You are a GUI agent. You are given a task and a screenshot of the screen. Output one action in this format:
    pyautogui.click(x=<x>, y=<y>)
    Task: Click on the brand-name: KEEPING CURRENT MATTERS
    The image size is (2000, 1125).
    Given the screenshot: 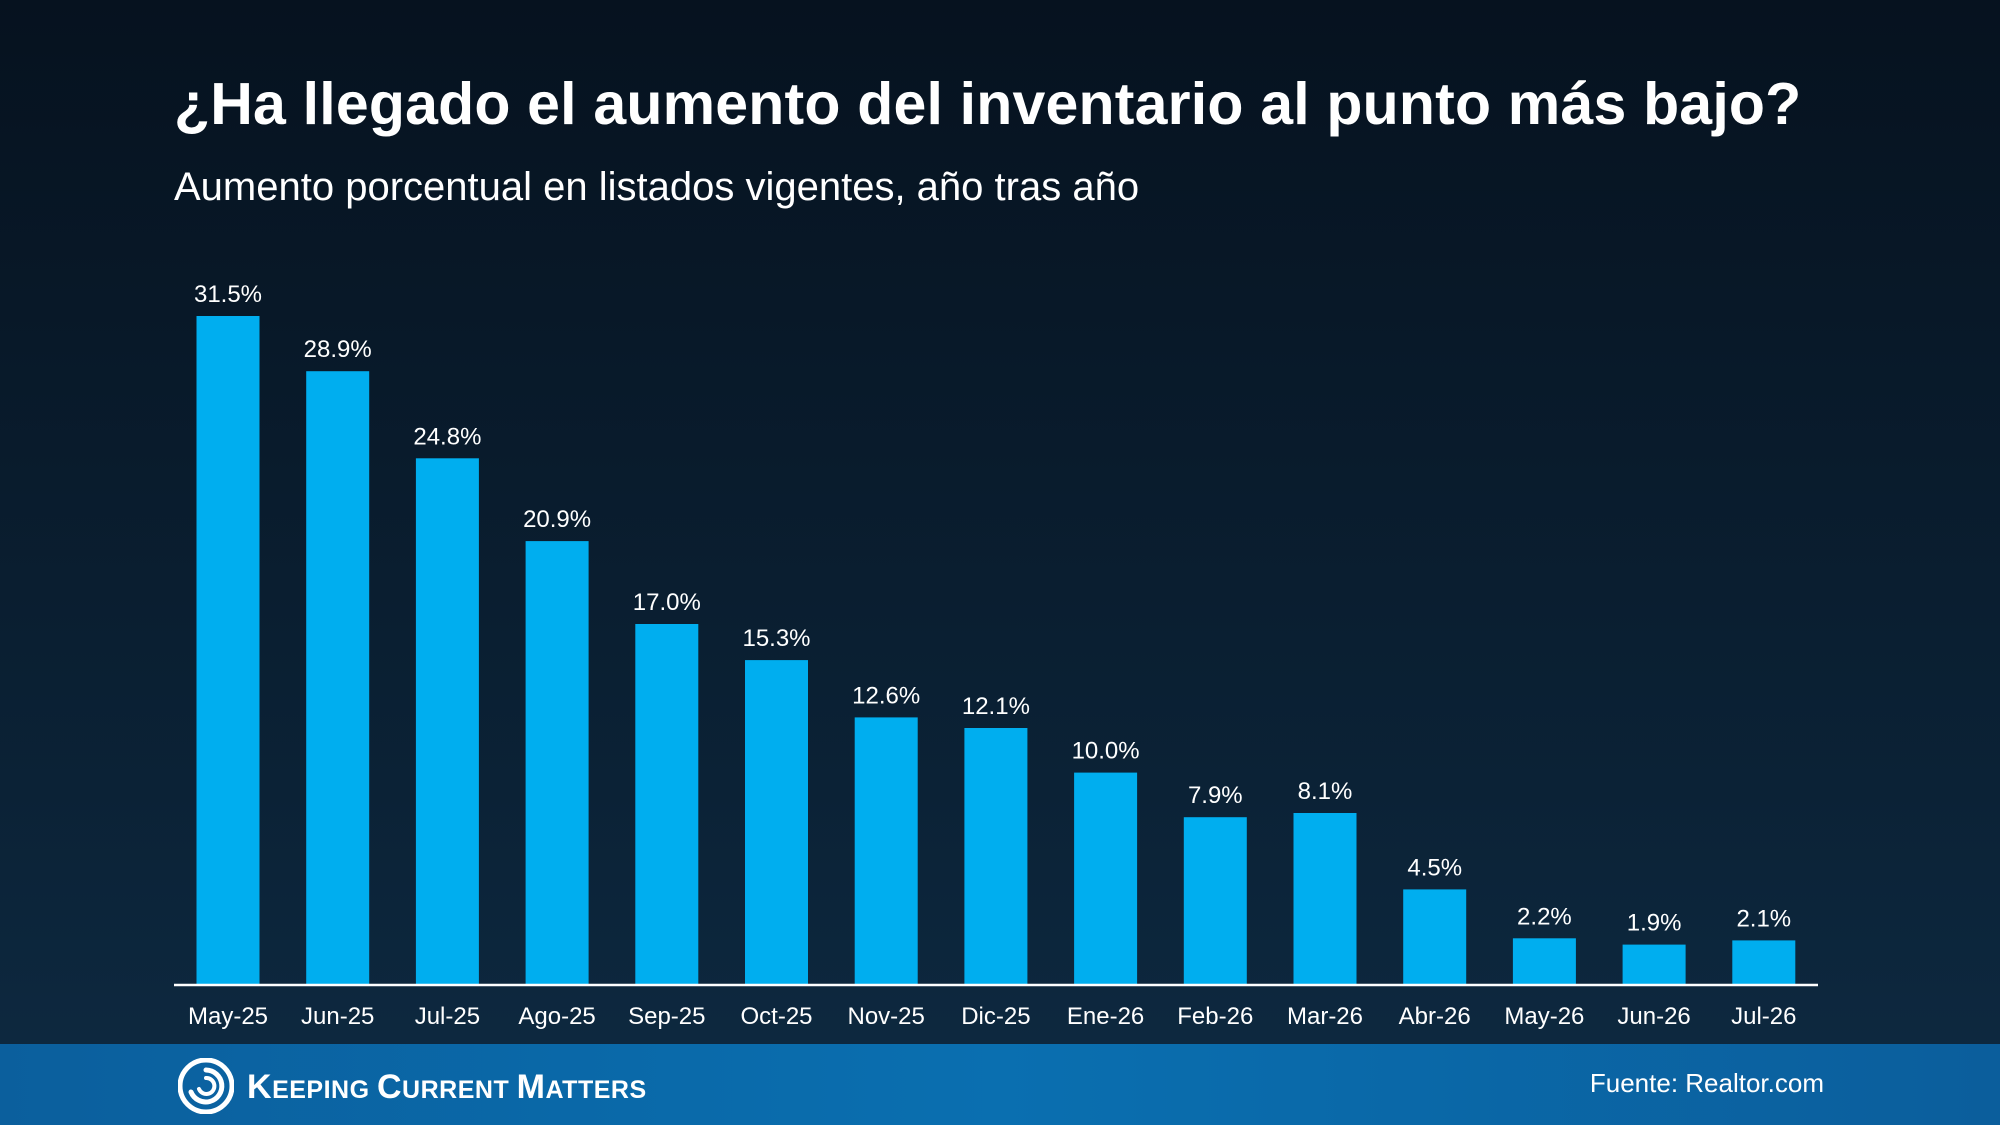 What is the action you would take?
    pyautogui.click(x=447, y=1087)
    